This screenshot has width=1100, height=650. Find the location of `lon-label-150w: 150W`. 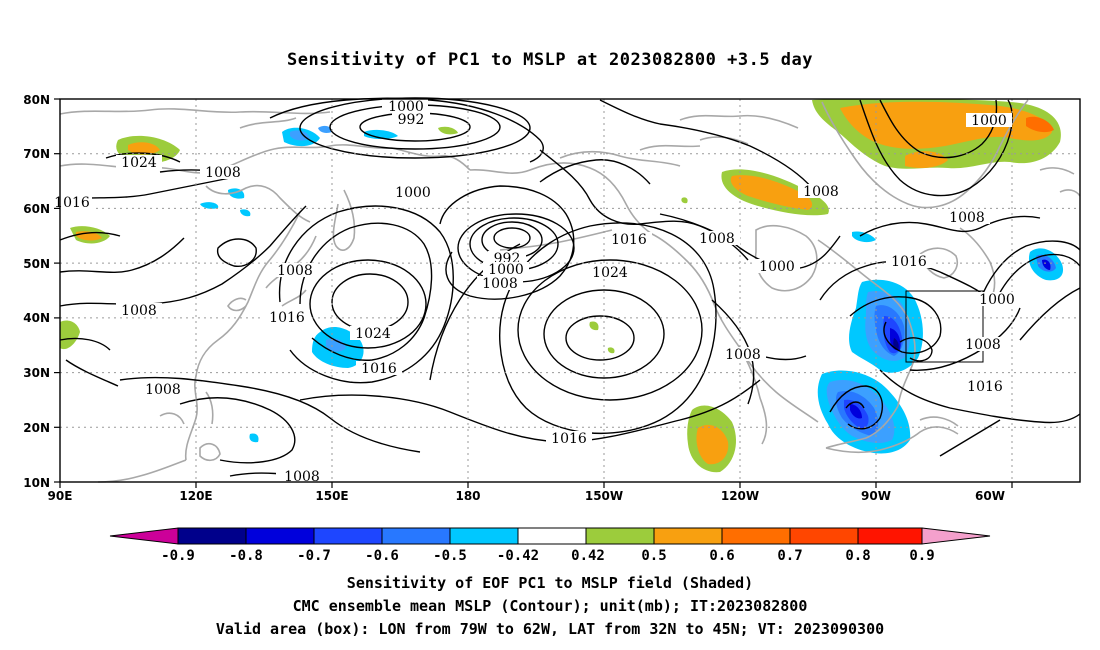

lon-label-150w: 150W is located at coordinates (604, 496).